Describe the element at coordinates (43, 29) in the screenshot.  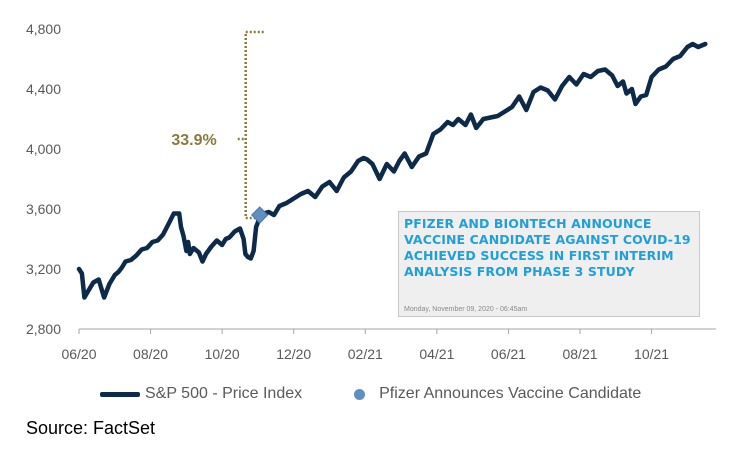
I see `y-tick-label: 4,800` at that location.